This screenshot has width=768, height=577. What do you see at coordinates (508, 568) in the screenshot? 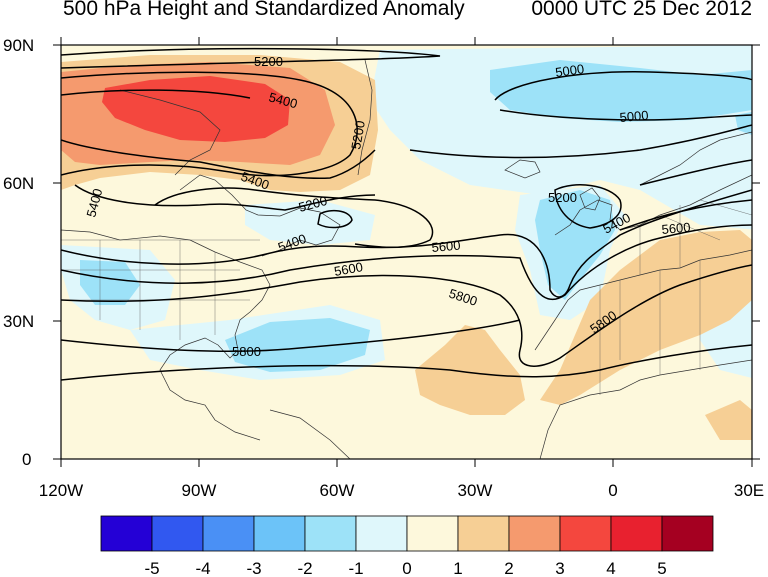
I see `colorbar-label: 2` at bounding box center [508, 568].